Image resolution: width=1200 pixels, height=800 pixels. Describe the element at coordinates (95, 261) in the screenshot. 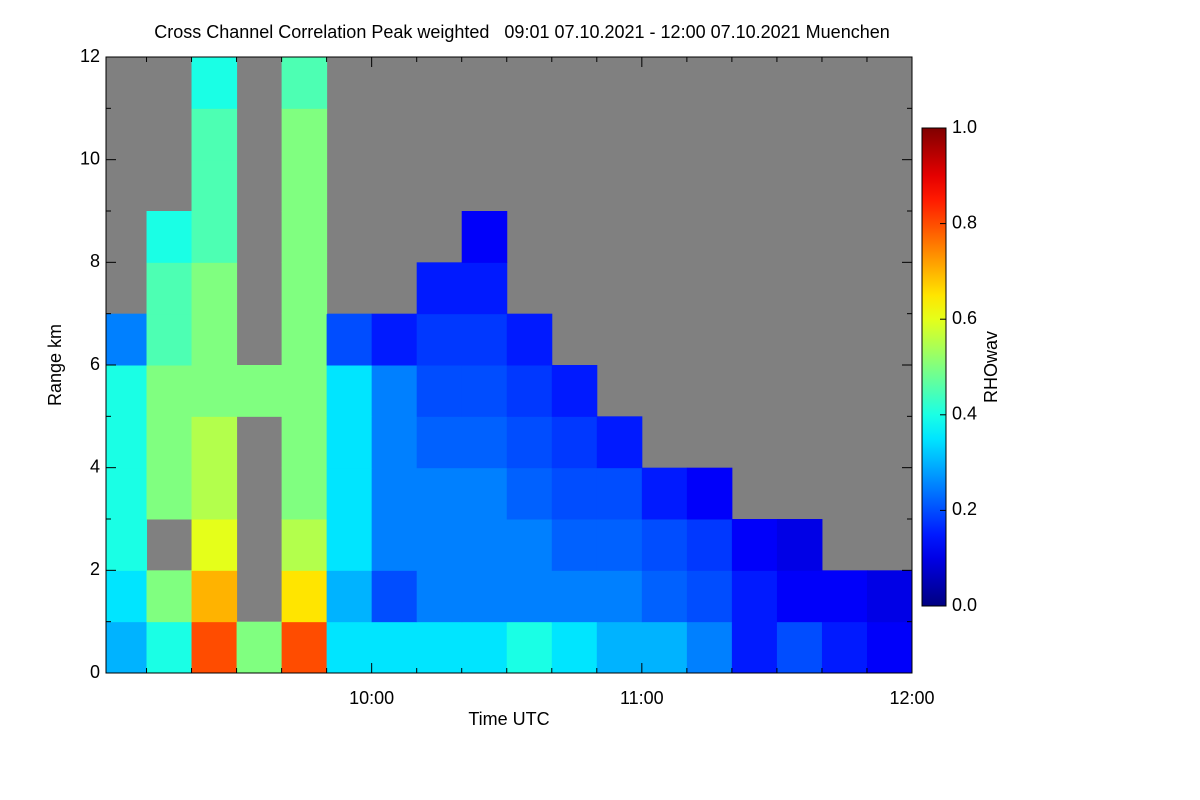

I see `y-tick-label: 8` at that location.